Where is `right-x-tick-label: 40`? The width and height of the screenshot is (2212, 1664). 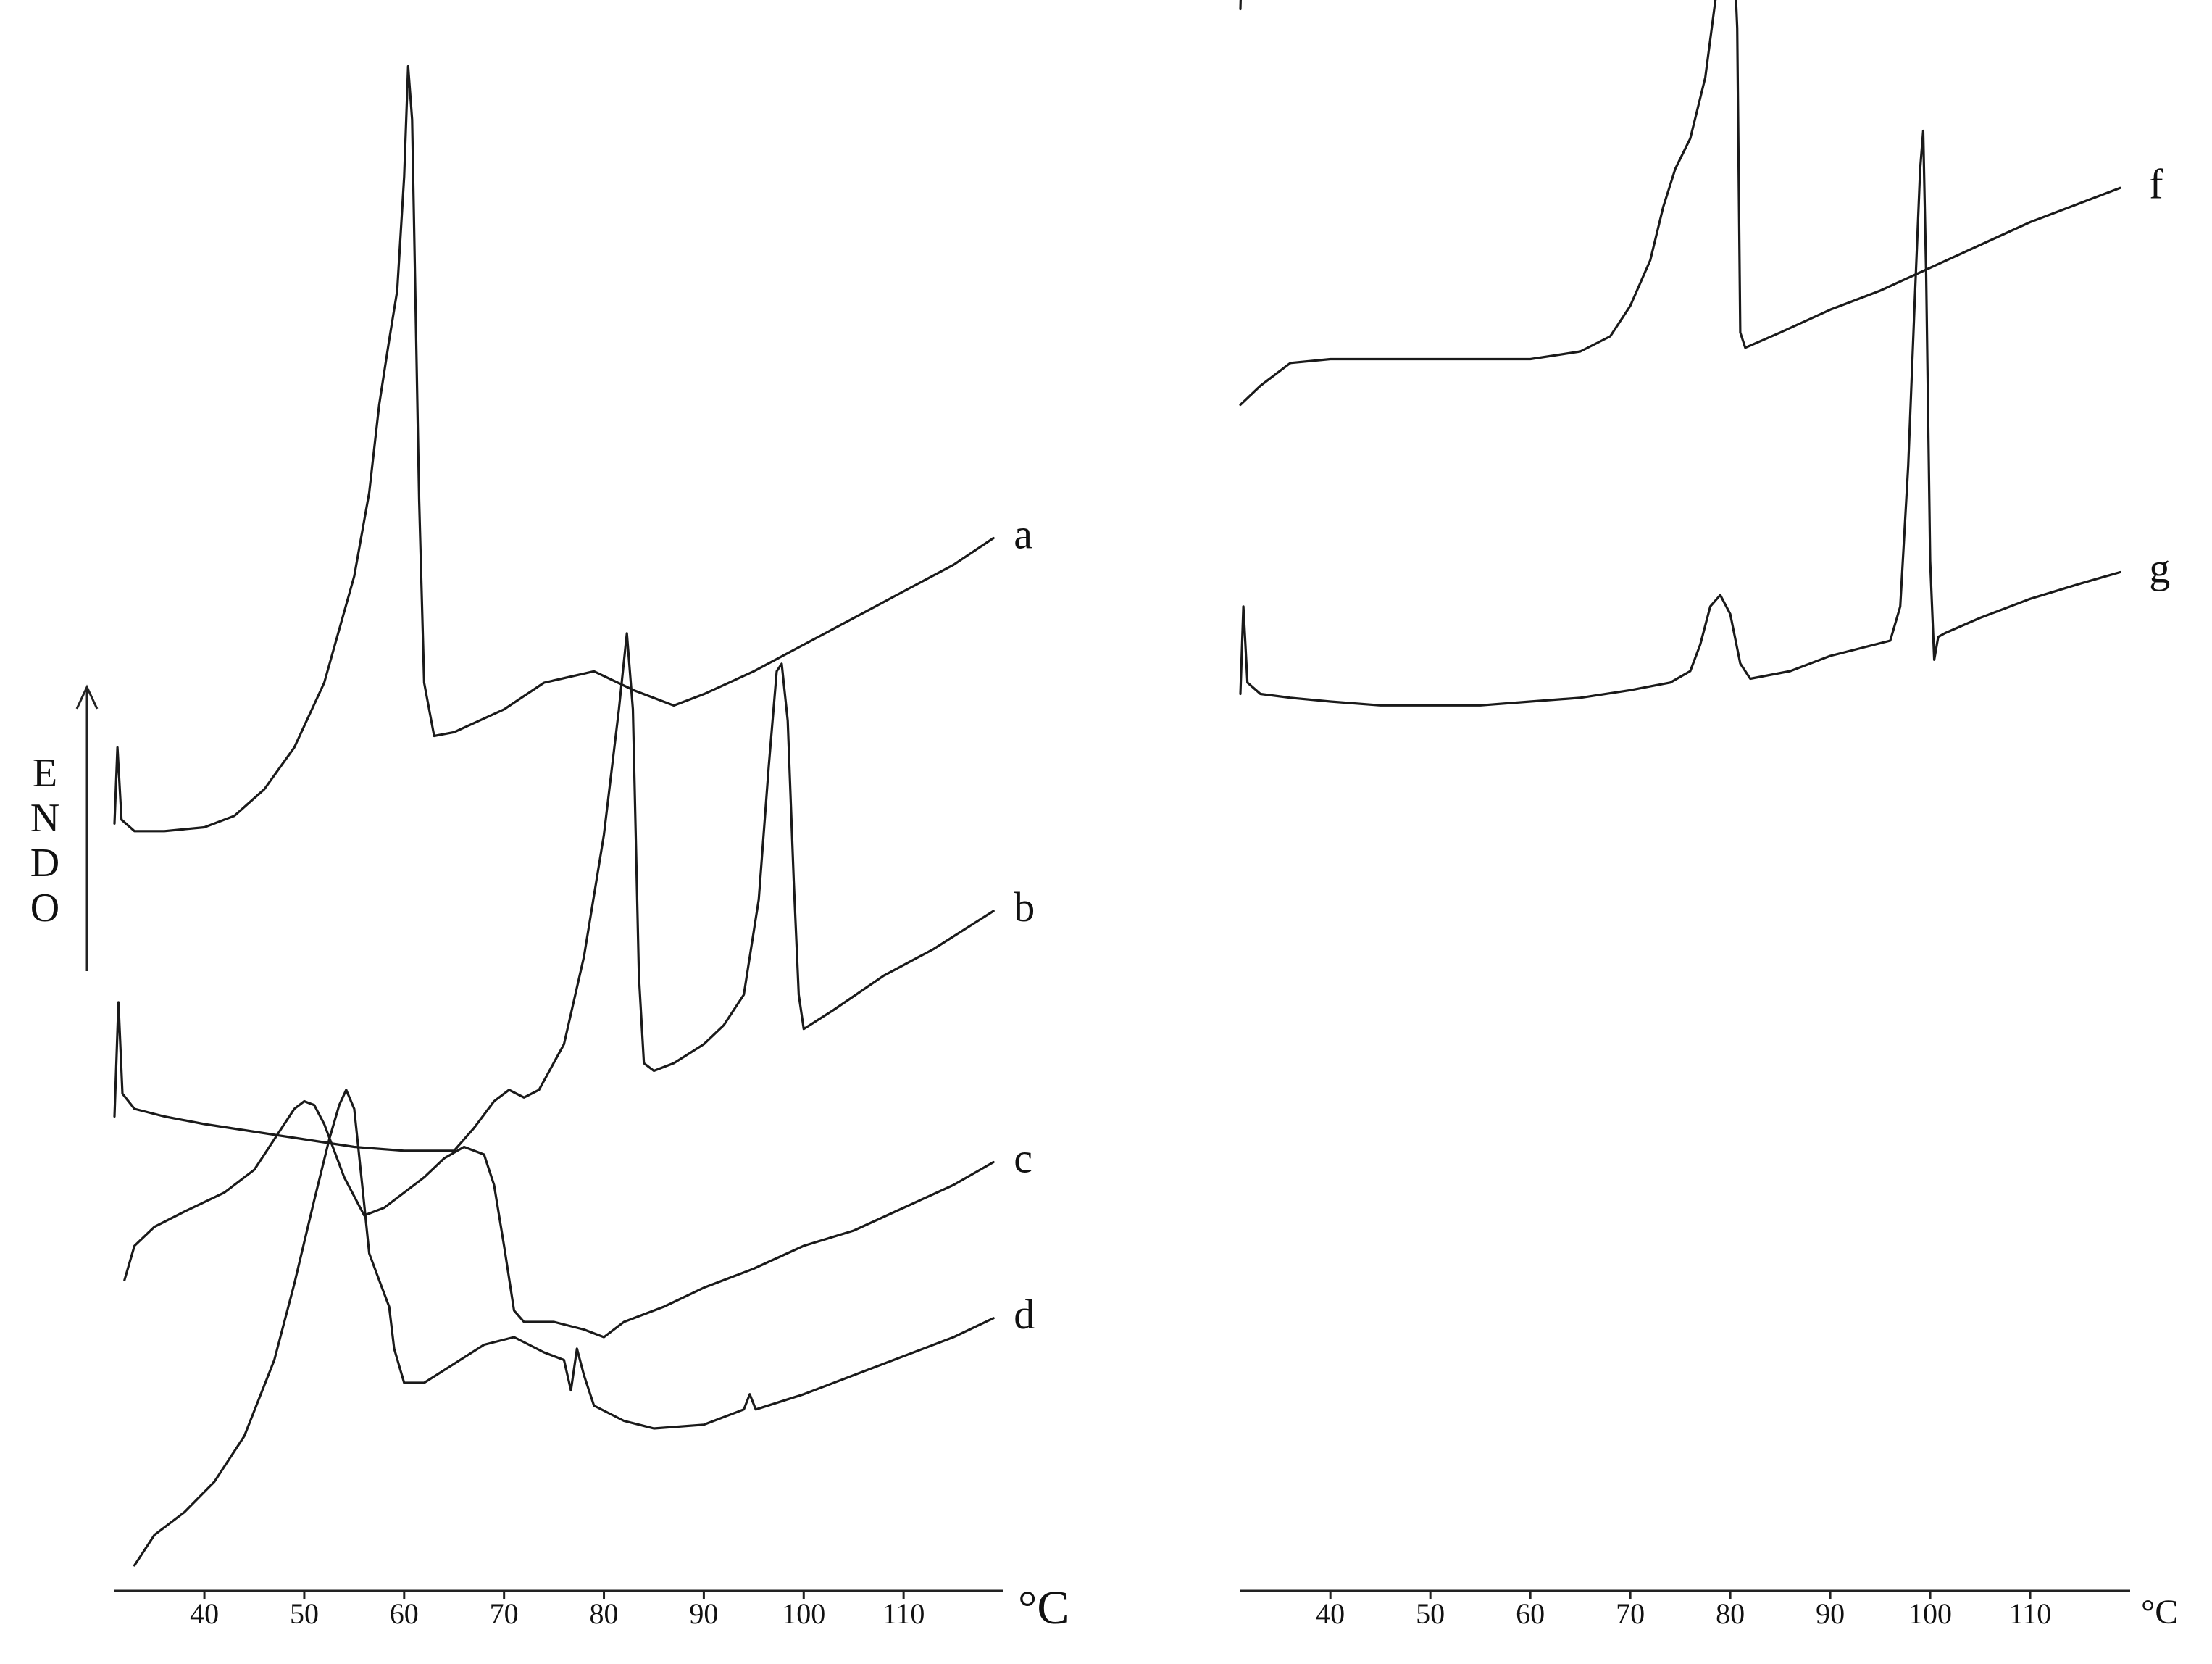
right-x-tick-label: 40 is located at coordinates (1330, 1613).